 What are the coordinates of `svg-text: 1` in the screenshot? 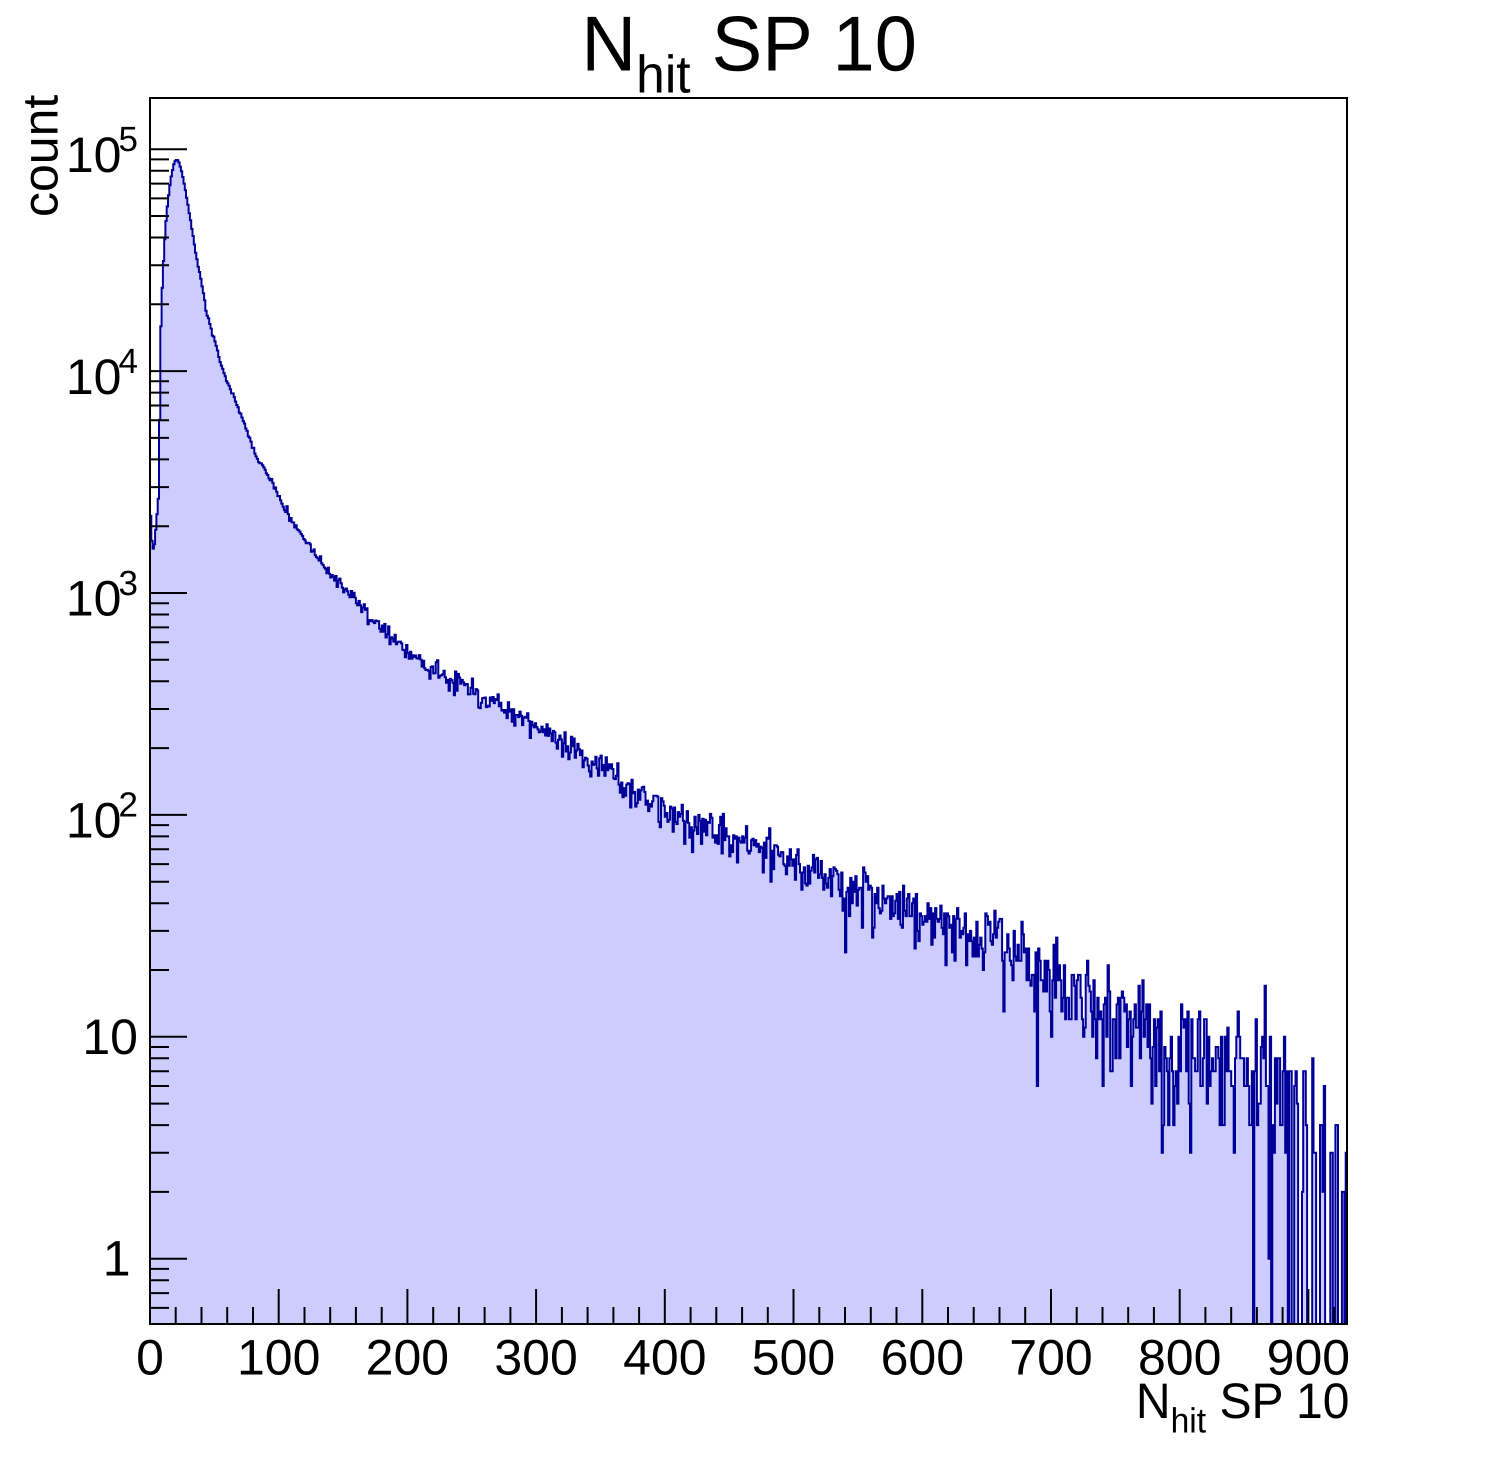 It's located at (117, 1259).